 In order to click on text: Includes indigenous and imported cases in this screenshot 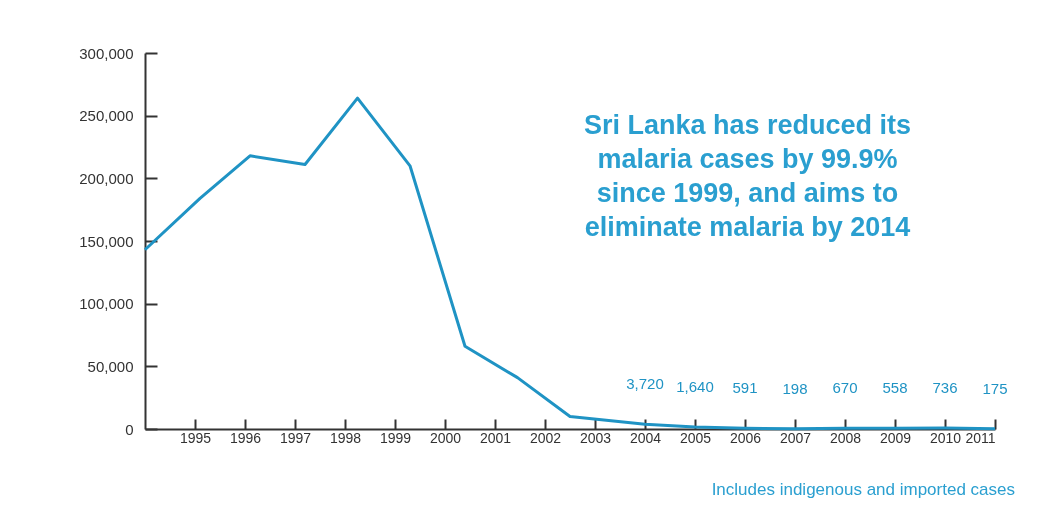, I will do `click(862, 490)`.